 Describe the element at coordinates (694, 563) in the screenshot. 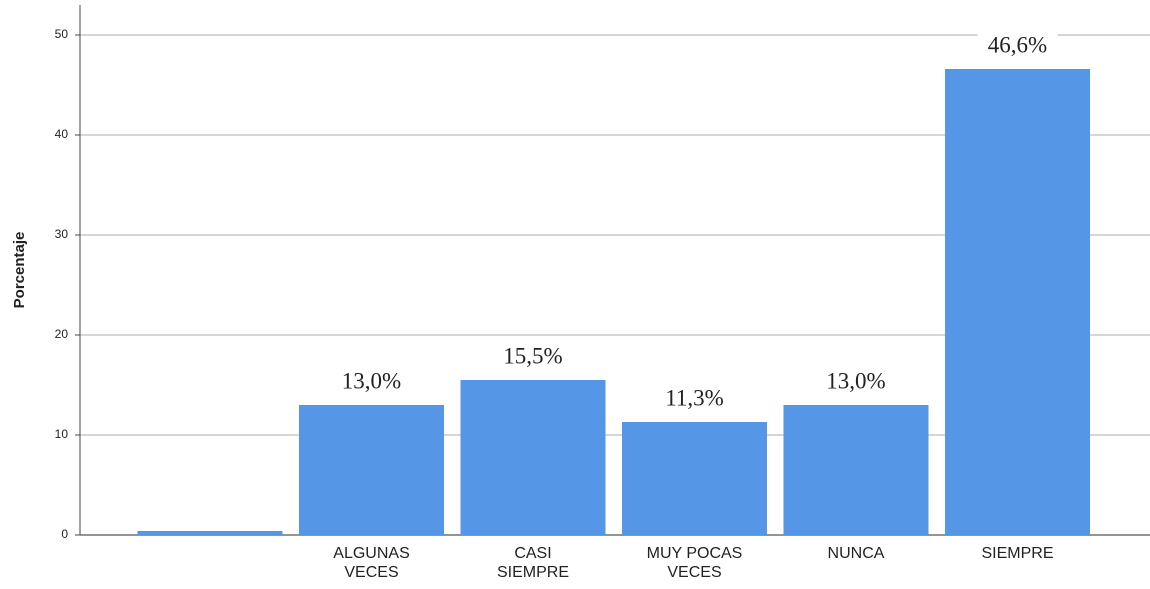

I see `x-tick-label: MUY POCAS VECES` at that location.